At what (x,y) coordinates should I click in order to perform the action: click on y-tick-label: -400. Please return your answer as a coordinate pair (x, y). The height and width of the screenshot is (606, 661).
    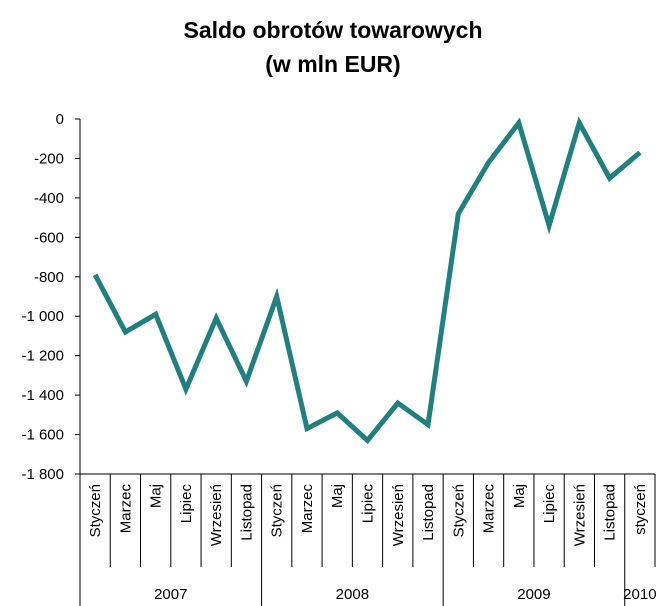
    Looking at the image, I should click on (49, 198).